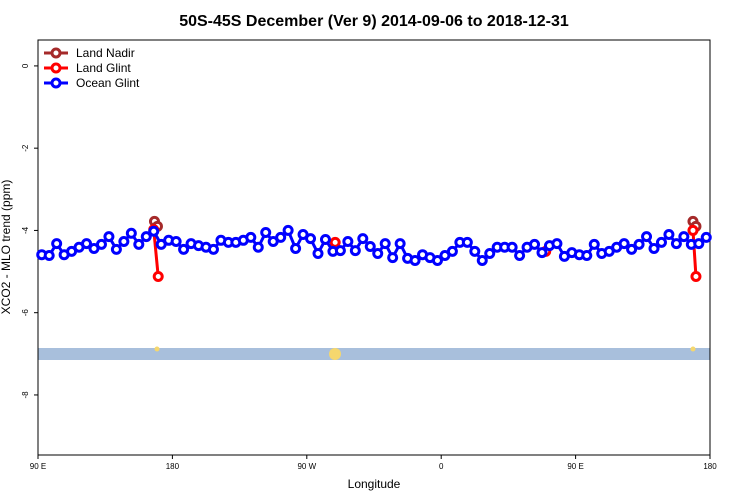 The image size is (750, 500). Describe the element at coordinates (374, 484) in the screenshot. I see `x-axis-label: Longitude` at that location.